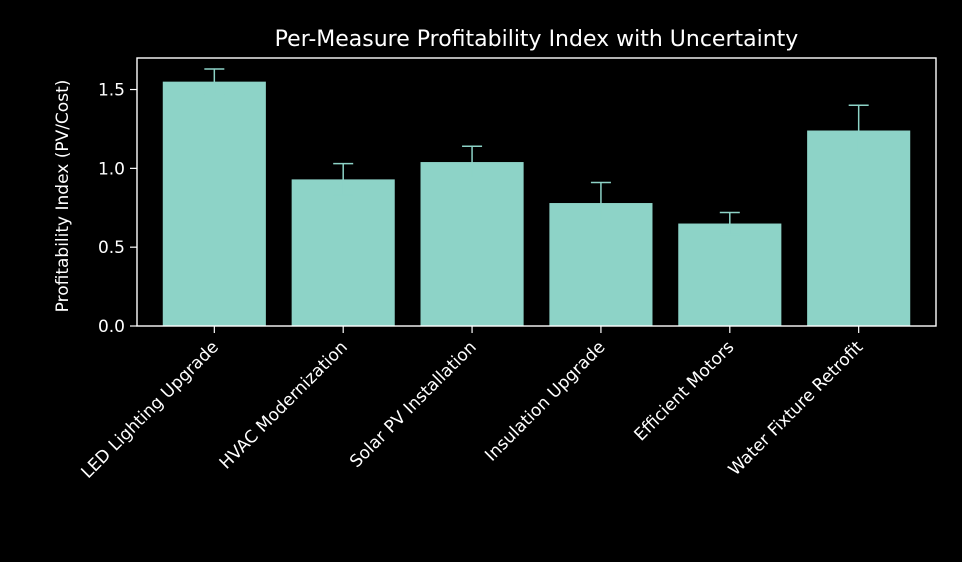  Describe the element at coordinates (545, 401) in the screenshot. I see `x-tick-label-3: Insulation Upgrade` at that location.